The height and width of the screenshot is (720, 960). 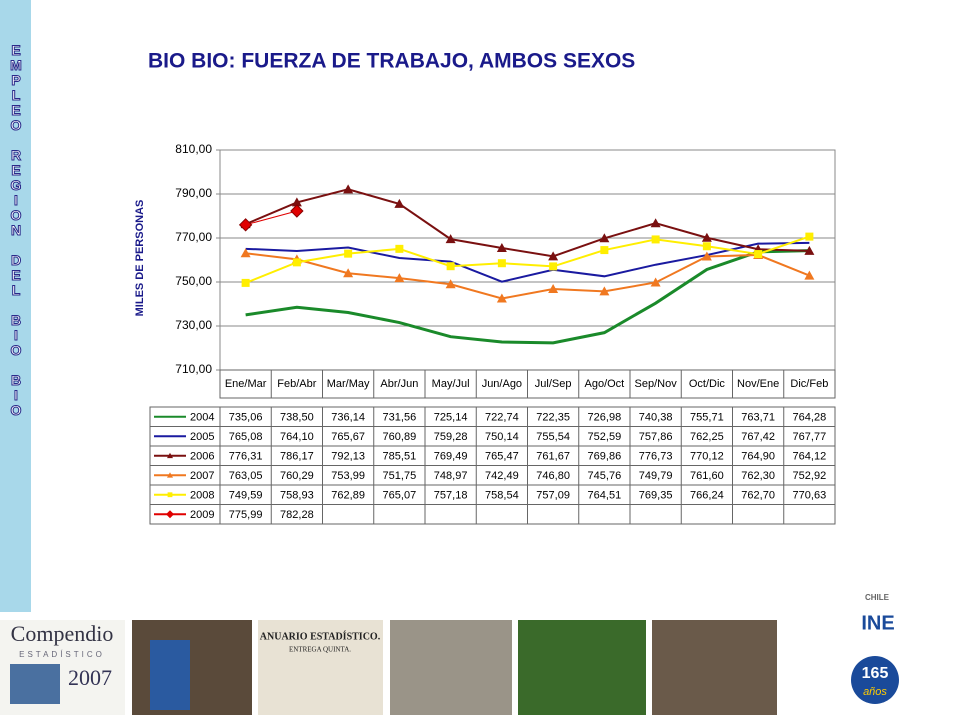 What do you see at coordinates (502, 384) in the screenshot?
I see `x-tick-label: Jun/Ago` at bounding box center [502, 384].